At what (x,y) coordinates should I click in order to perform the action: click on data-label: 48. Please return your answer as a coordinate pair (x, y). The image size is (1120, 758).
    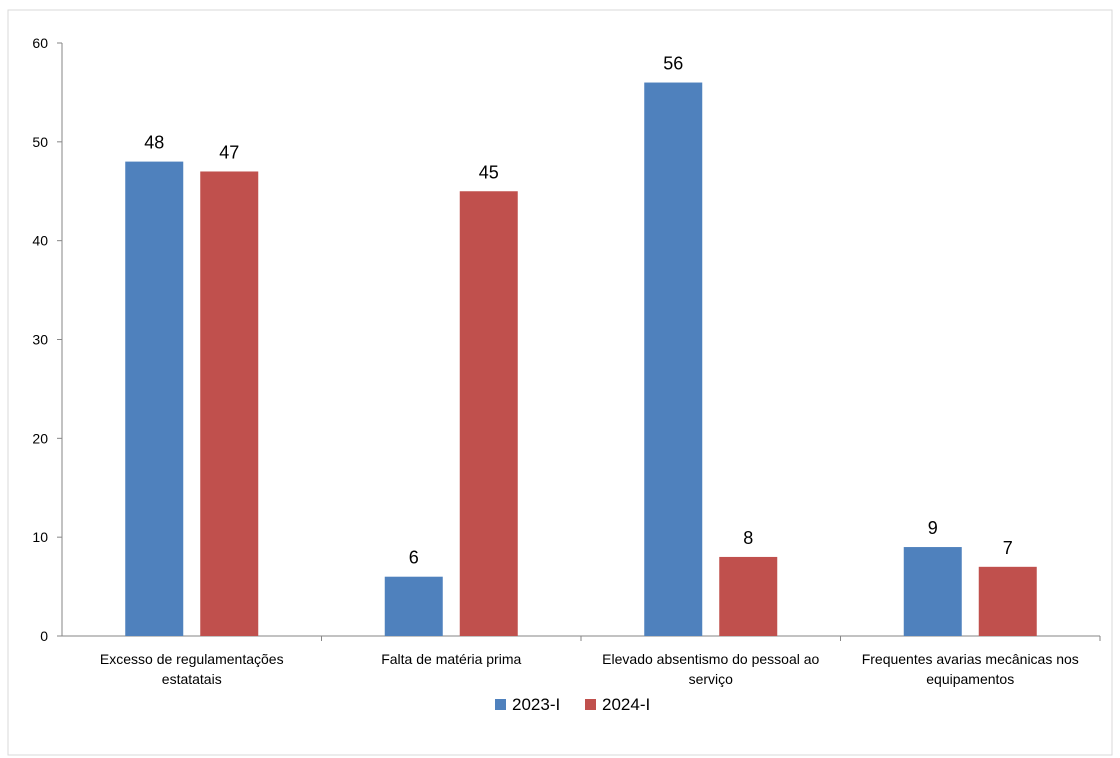
    Looking at the image, I should click on (154, 143).